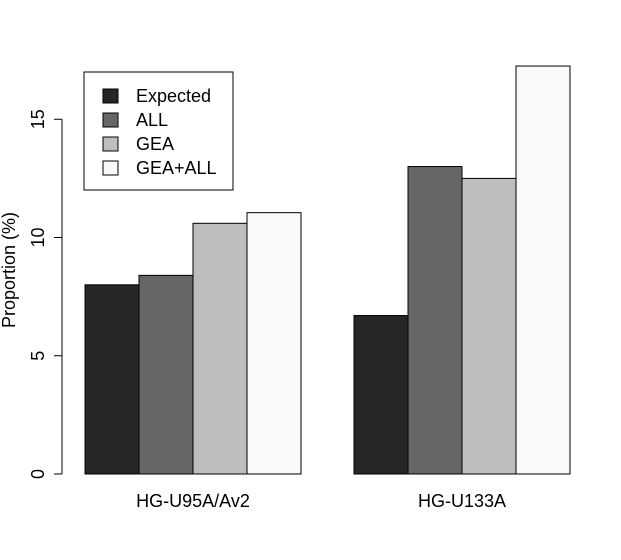  What do you see at coordinates (38, 356) in the screenshot?
I see `y-tick-label: 5` at bounding box center [38, 356].